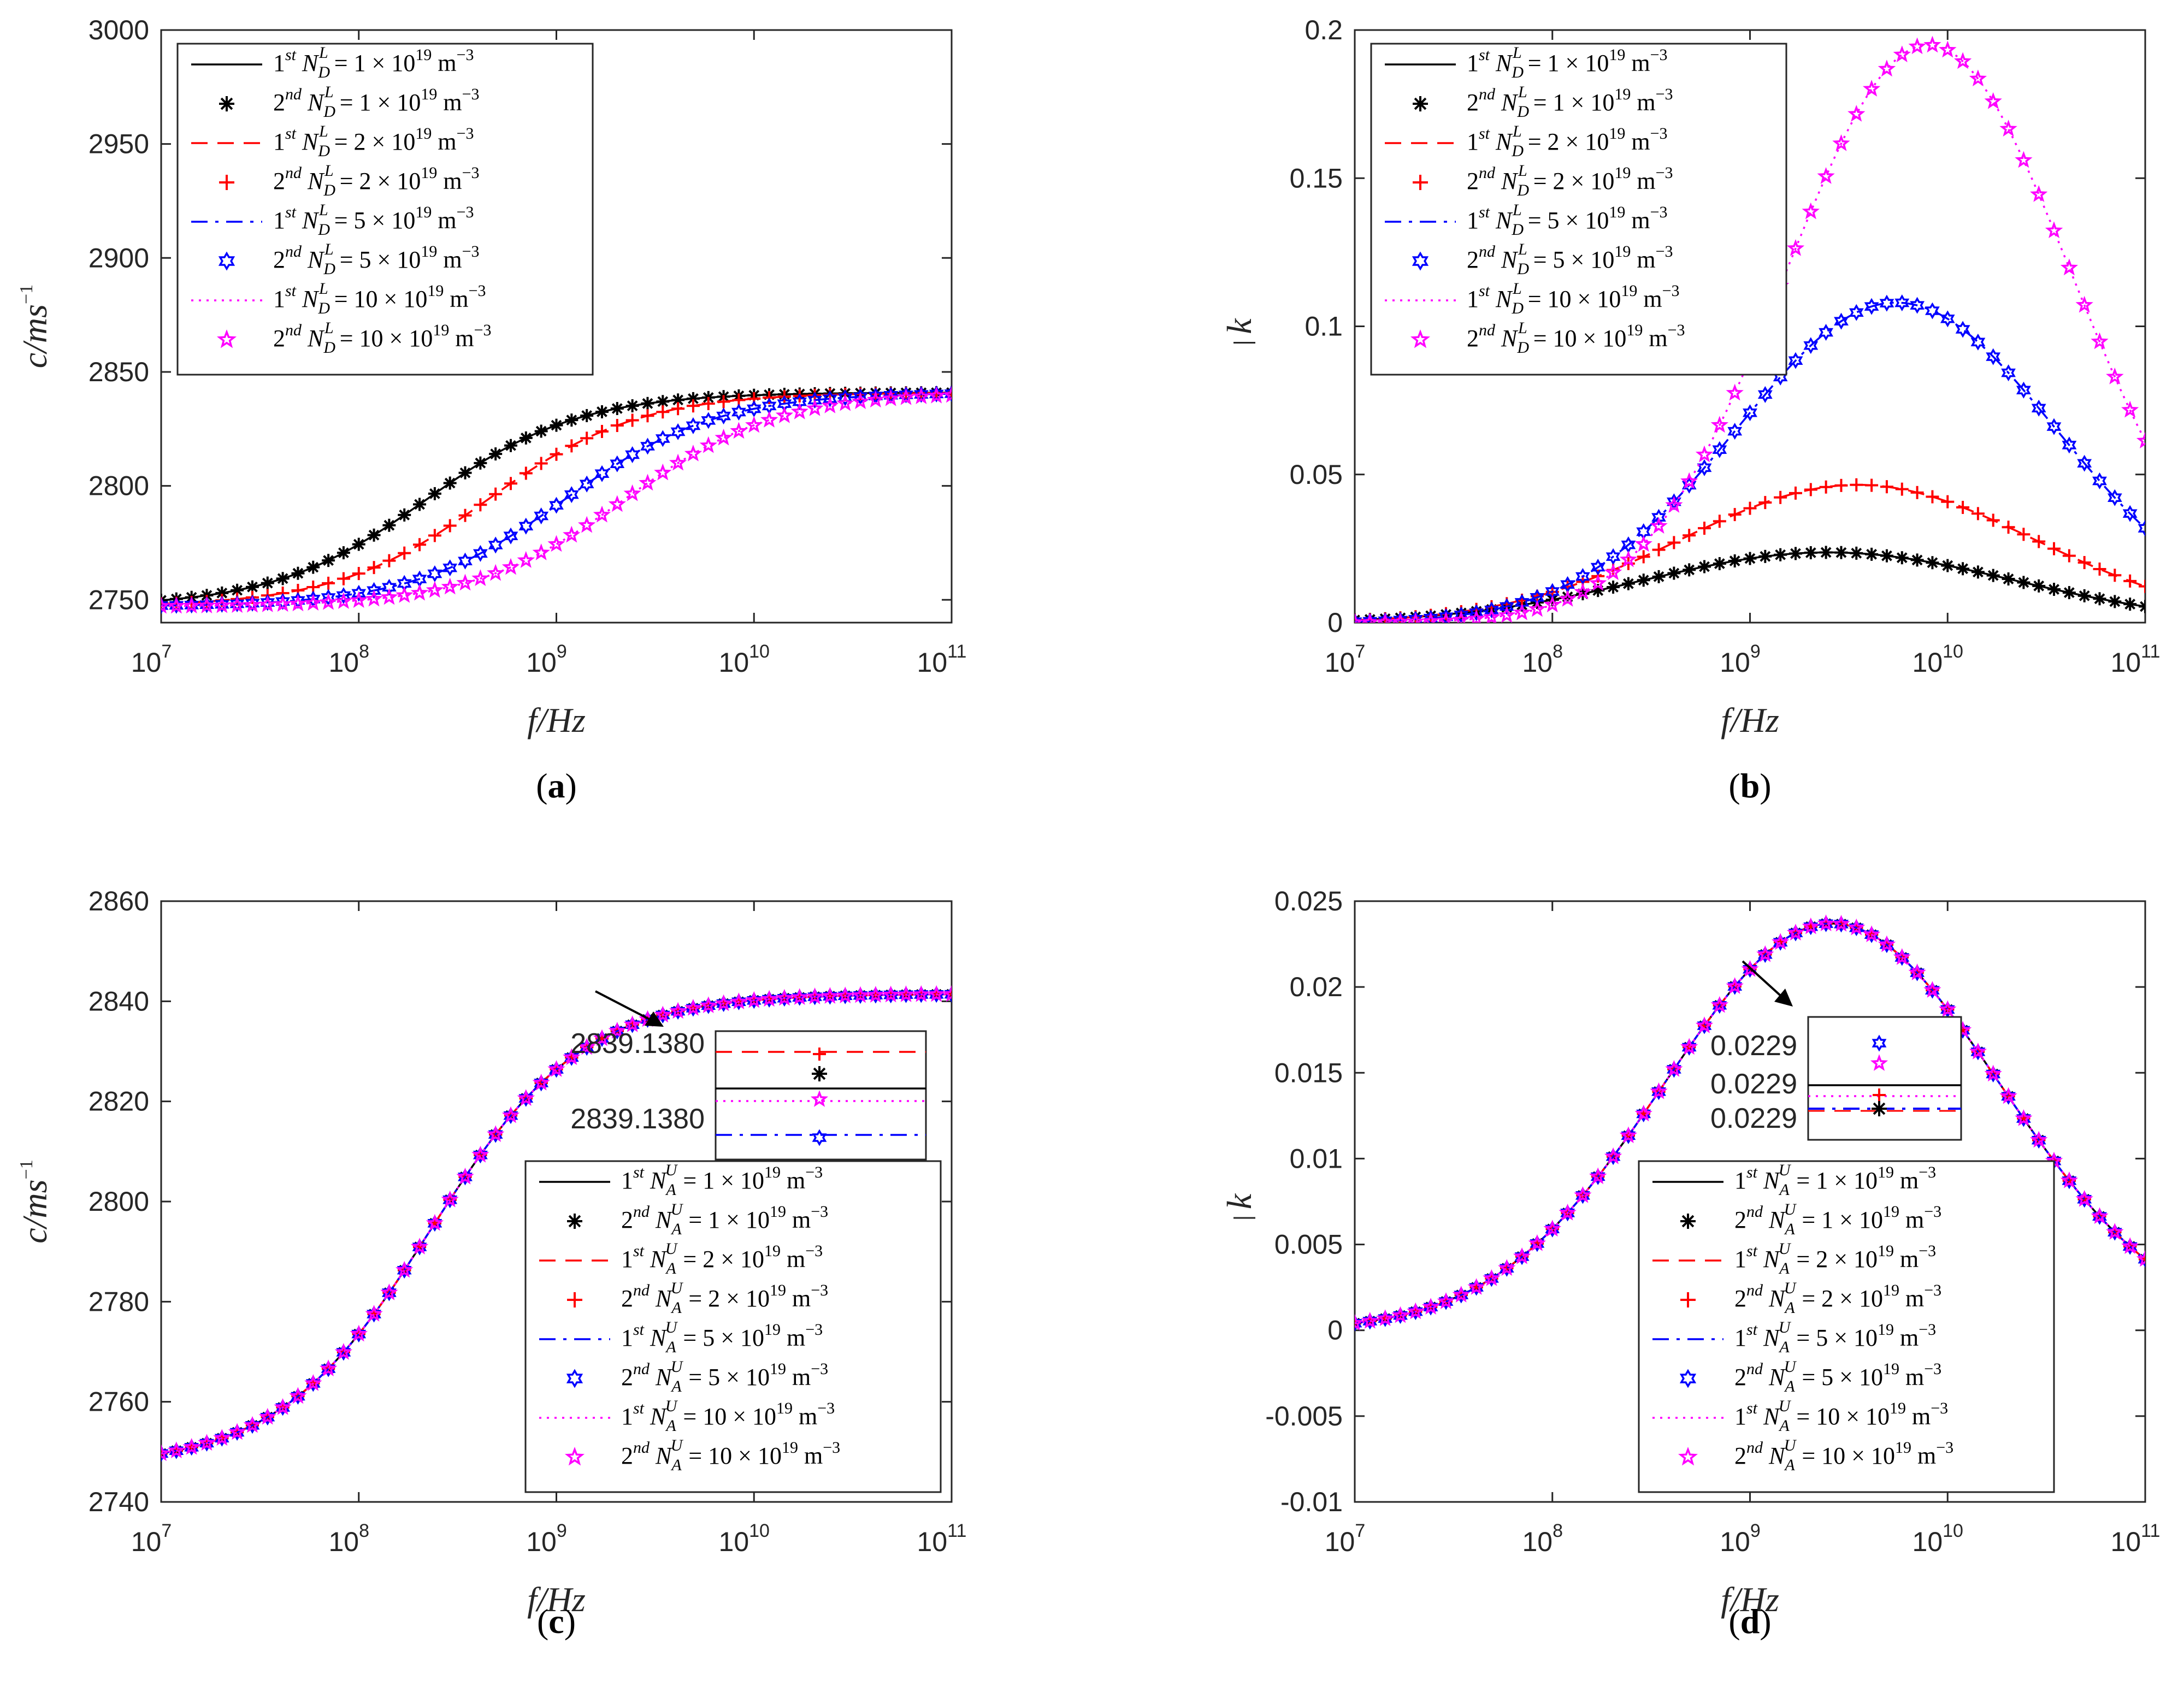  What do you see at coordinates (1308, 1244) in the screenshot?
I see `y-tick-label: 0.005` at bounding box center [1308, 1244].